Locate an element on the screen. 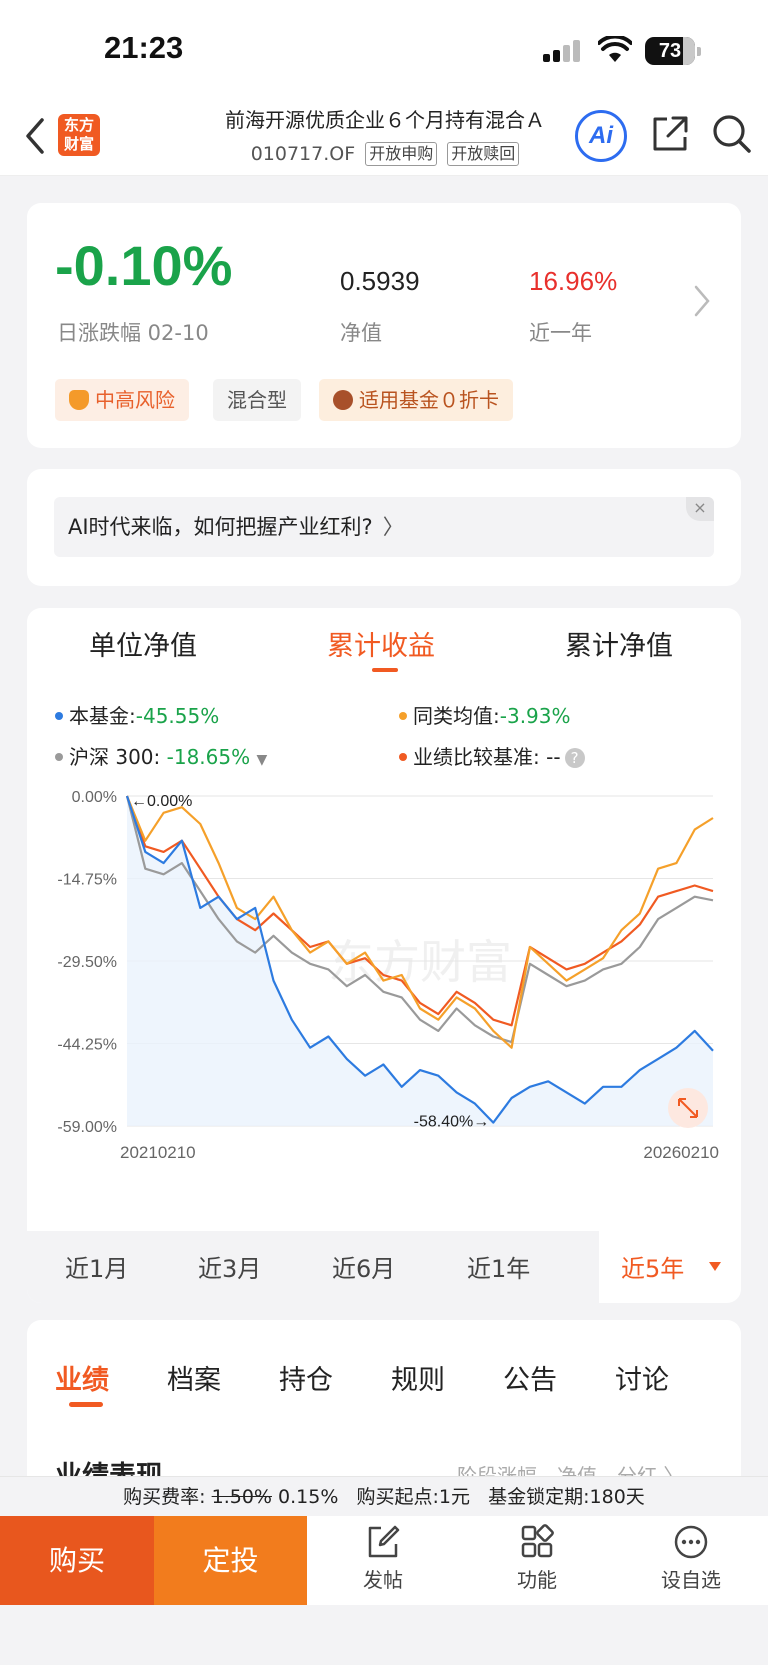 This screenshot has height=1665, width=768. ai-assistant-button: Ai is located at coordinates (601, 136).